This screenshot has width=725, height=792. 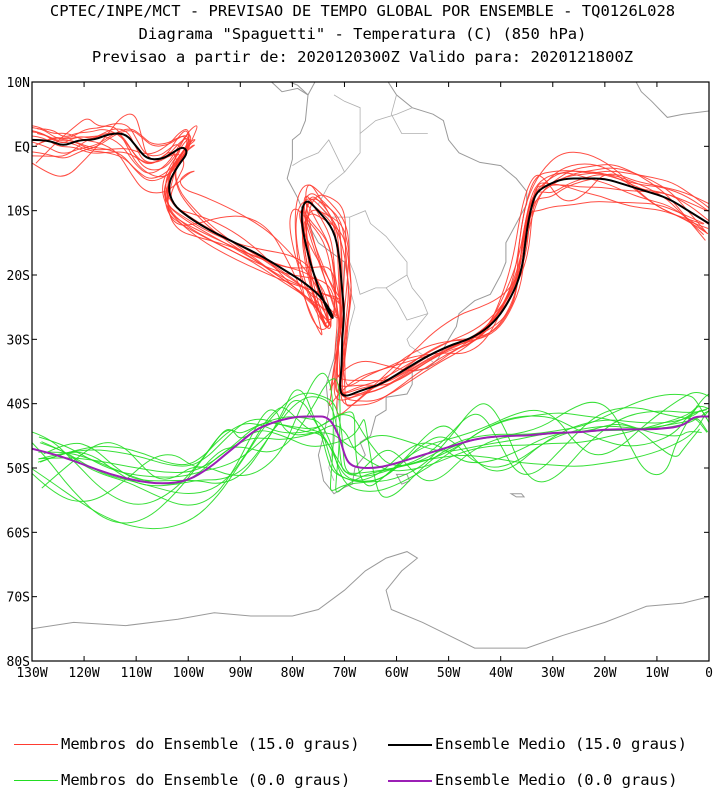 I want to click on legend-label-members-15: Membros do Ensemble (15.0 graus), so click(x=210, y=744).